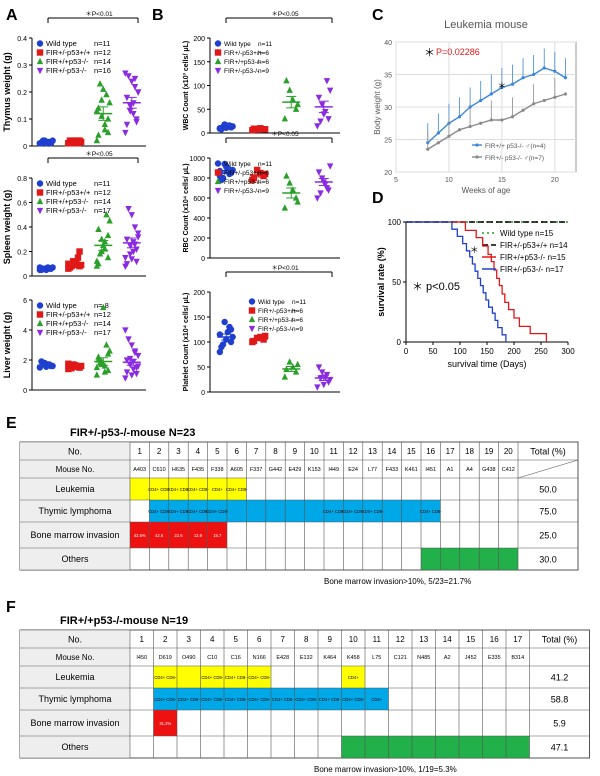 This screenshot has height=776, width=600. What do you see at coordinates (514, 351) in the screenshot?
I see `x-tick-label: 200` at bounding box center [514, 351].